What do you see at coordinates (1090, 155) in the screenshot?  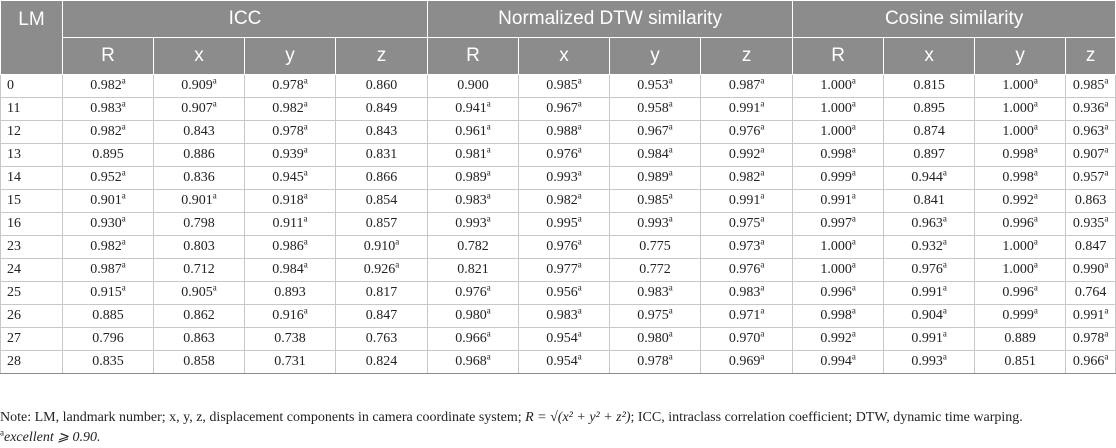 I see `value-cell: 0.907a` at bounding box center [1090, 155].